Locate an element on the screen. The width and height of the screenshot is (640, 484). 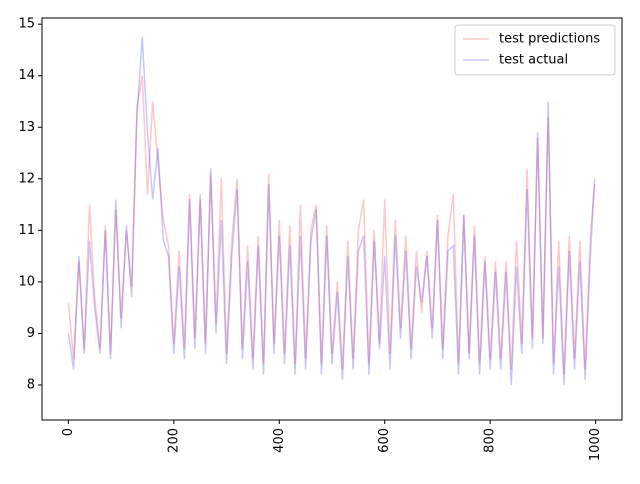
legend-label: test predictions is located at coordinates (549, 39).